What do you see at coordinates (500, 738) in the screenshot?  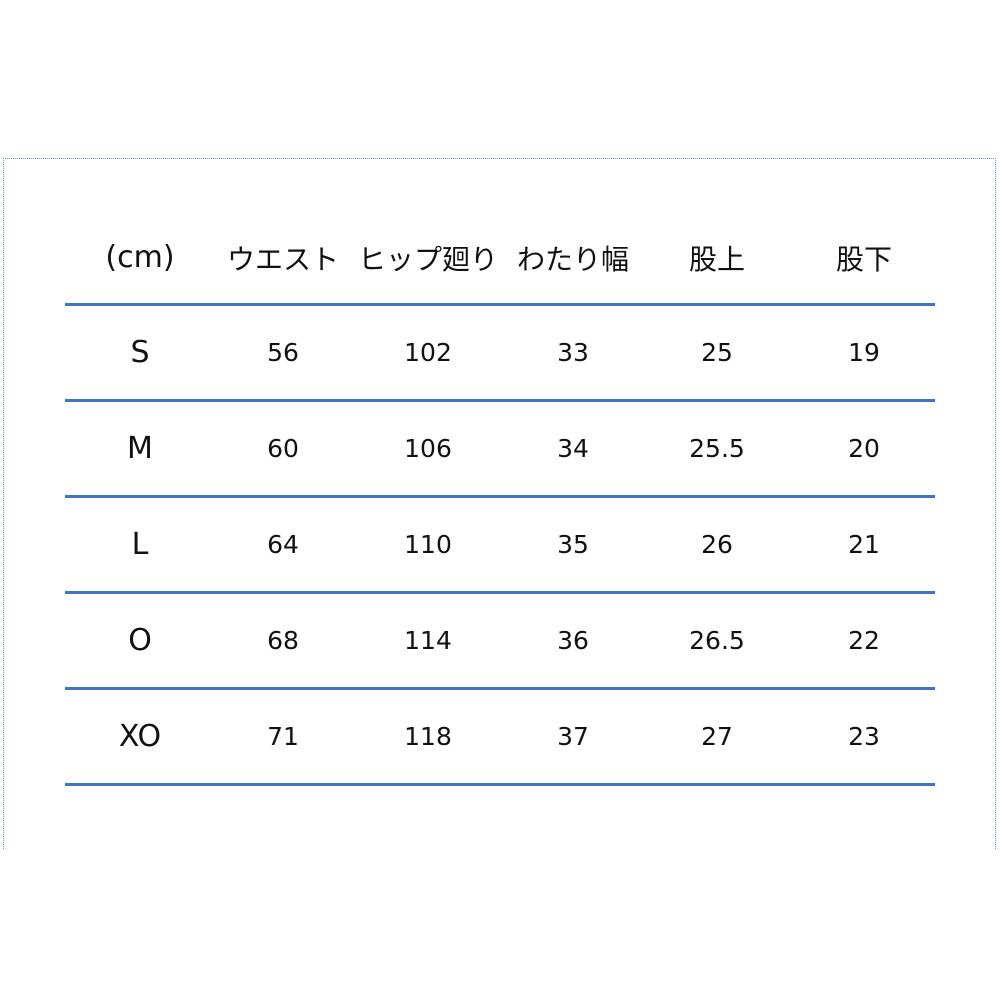 I see `table-row: XO 71 118 37 27 23` at bounding box center [500, 738].